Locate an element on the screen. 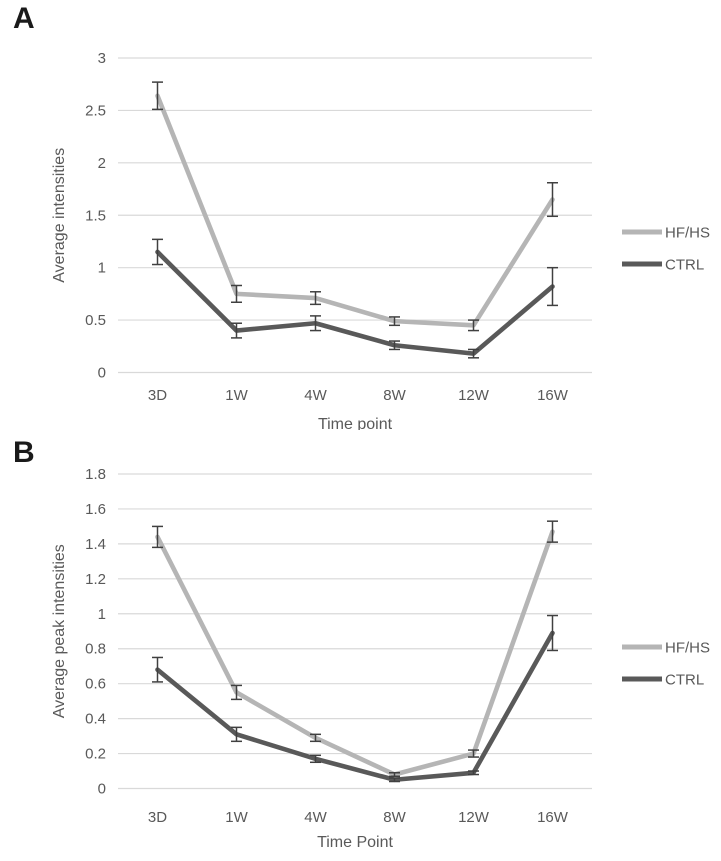 The image size is (721, 861). y-tick-label: 1.4 is located at coordinates (95, 544).